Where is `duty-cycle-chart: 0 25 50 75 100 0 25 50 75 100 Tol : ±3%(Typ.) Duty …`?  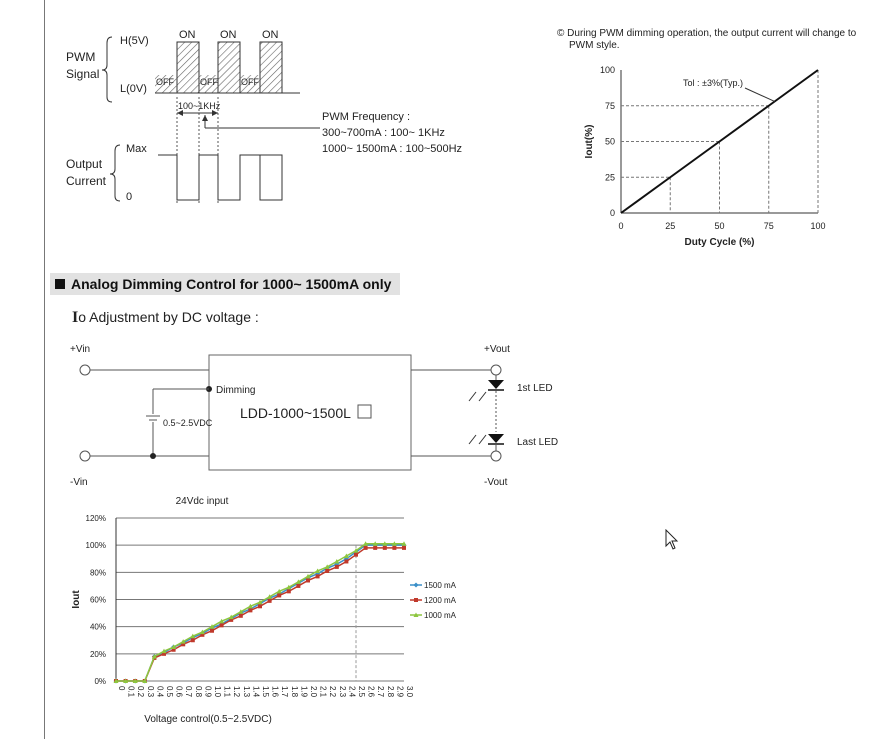 duty-cycle-chart: 0 25 50 75 100 0 25 50 75 100 Tol : ±3%(Typ.) Duty … is located at coordinates (705, 156).